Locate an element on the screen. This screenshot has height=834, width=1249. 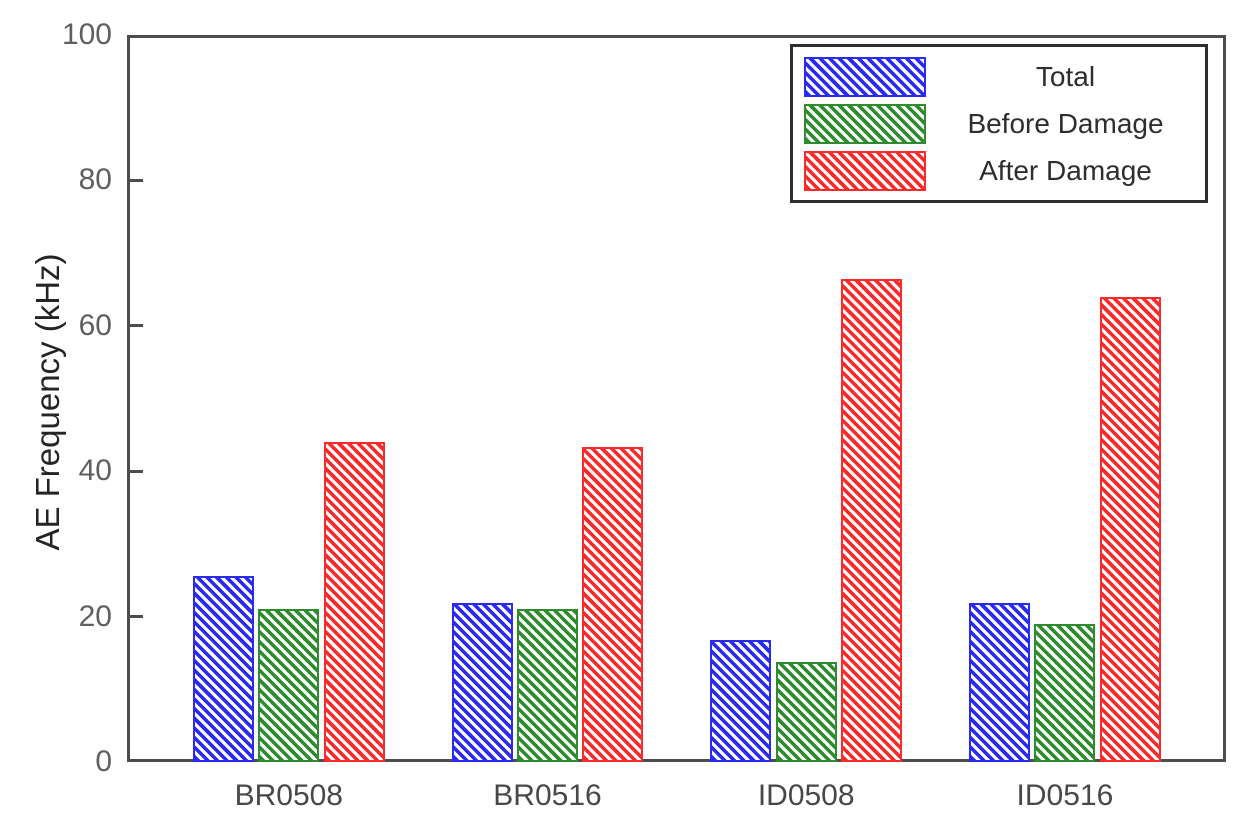
x-tick-label-br0516: BR0516 is located at coordinates (547, 795).